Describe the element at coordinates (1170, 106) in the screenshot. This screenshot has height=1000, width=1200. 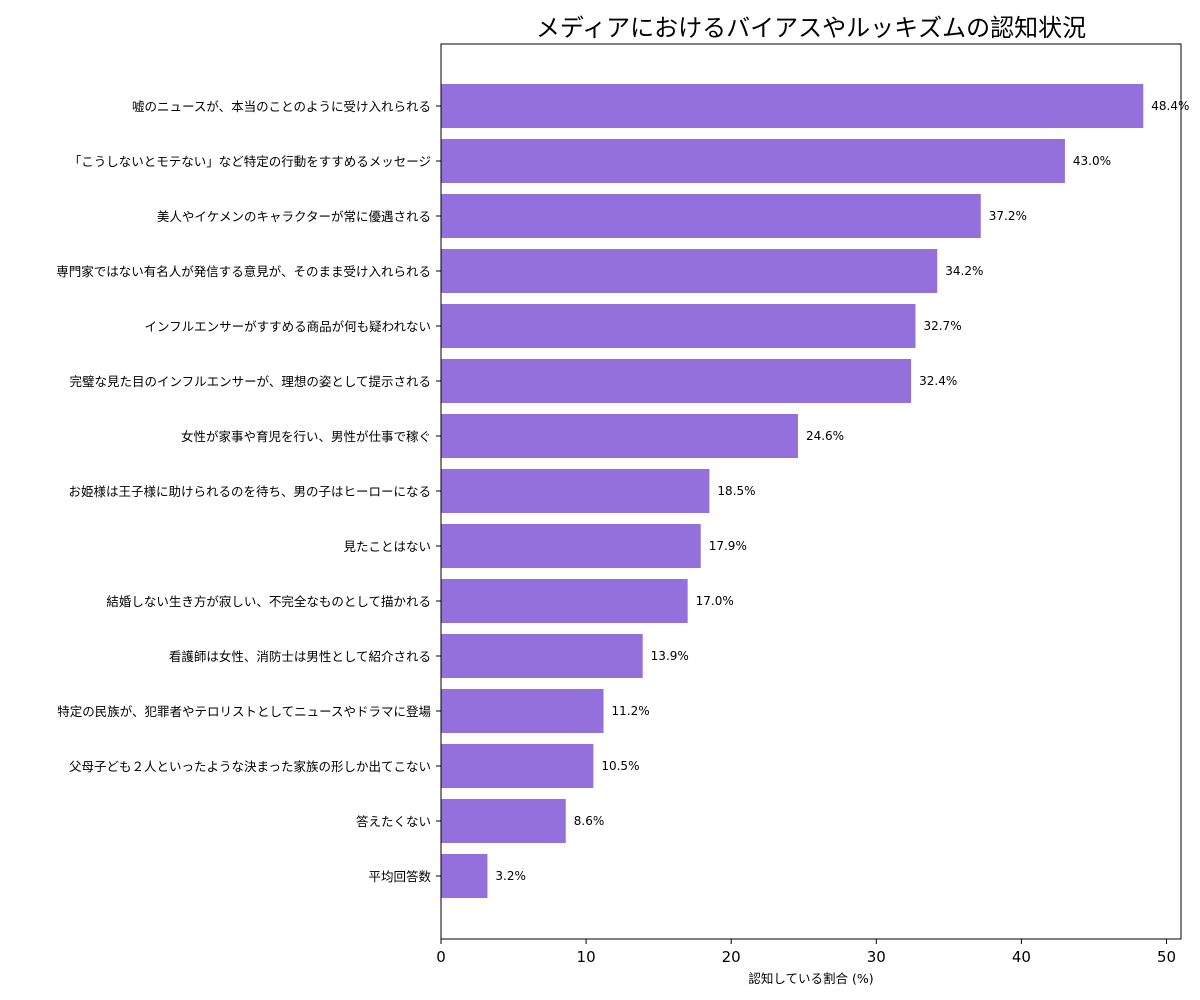
I see `value-label: 48.4%` at that location.